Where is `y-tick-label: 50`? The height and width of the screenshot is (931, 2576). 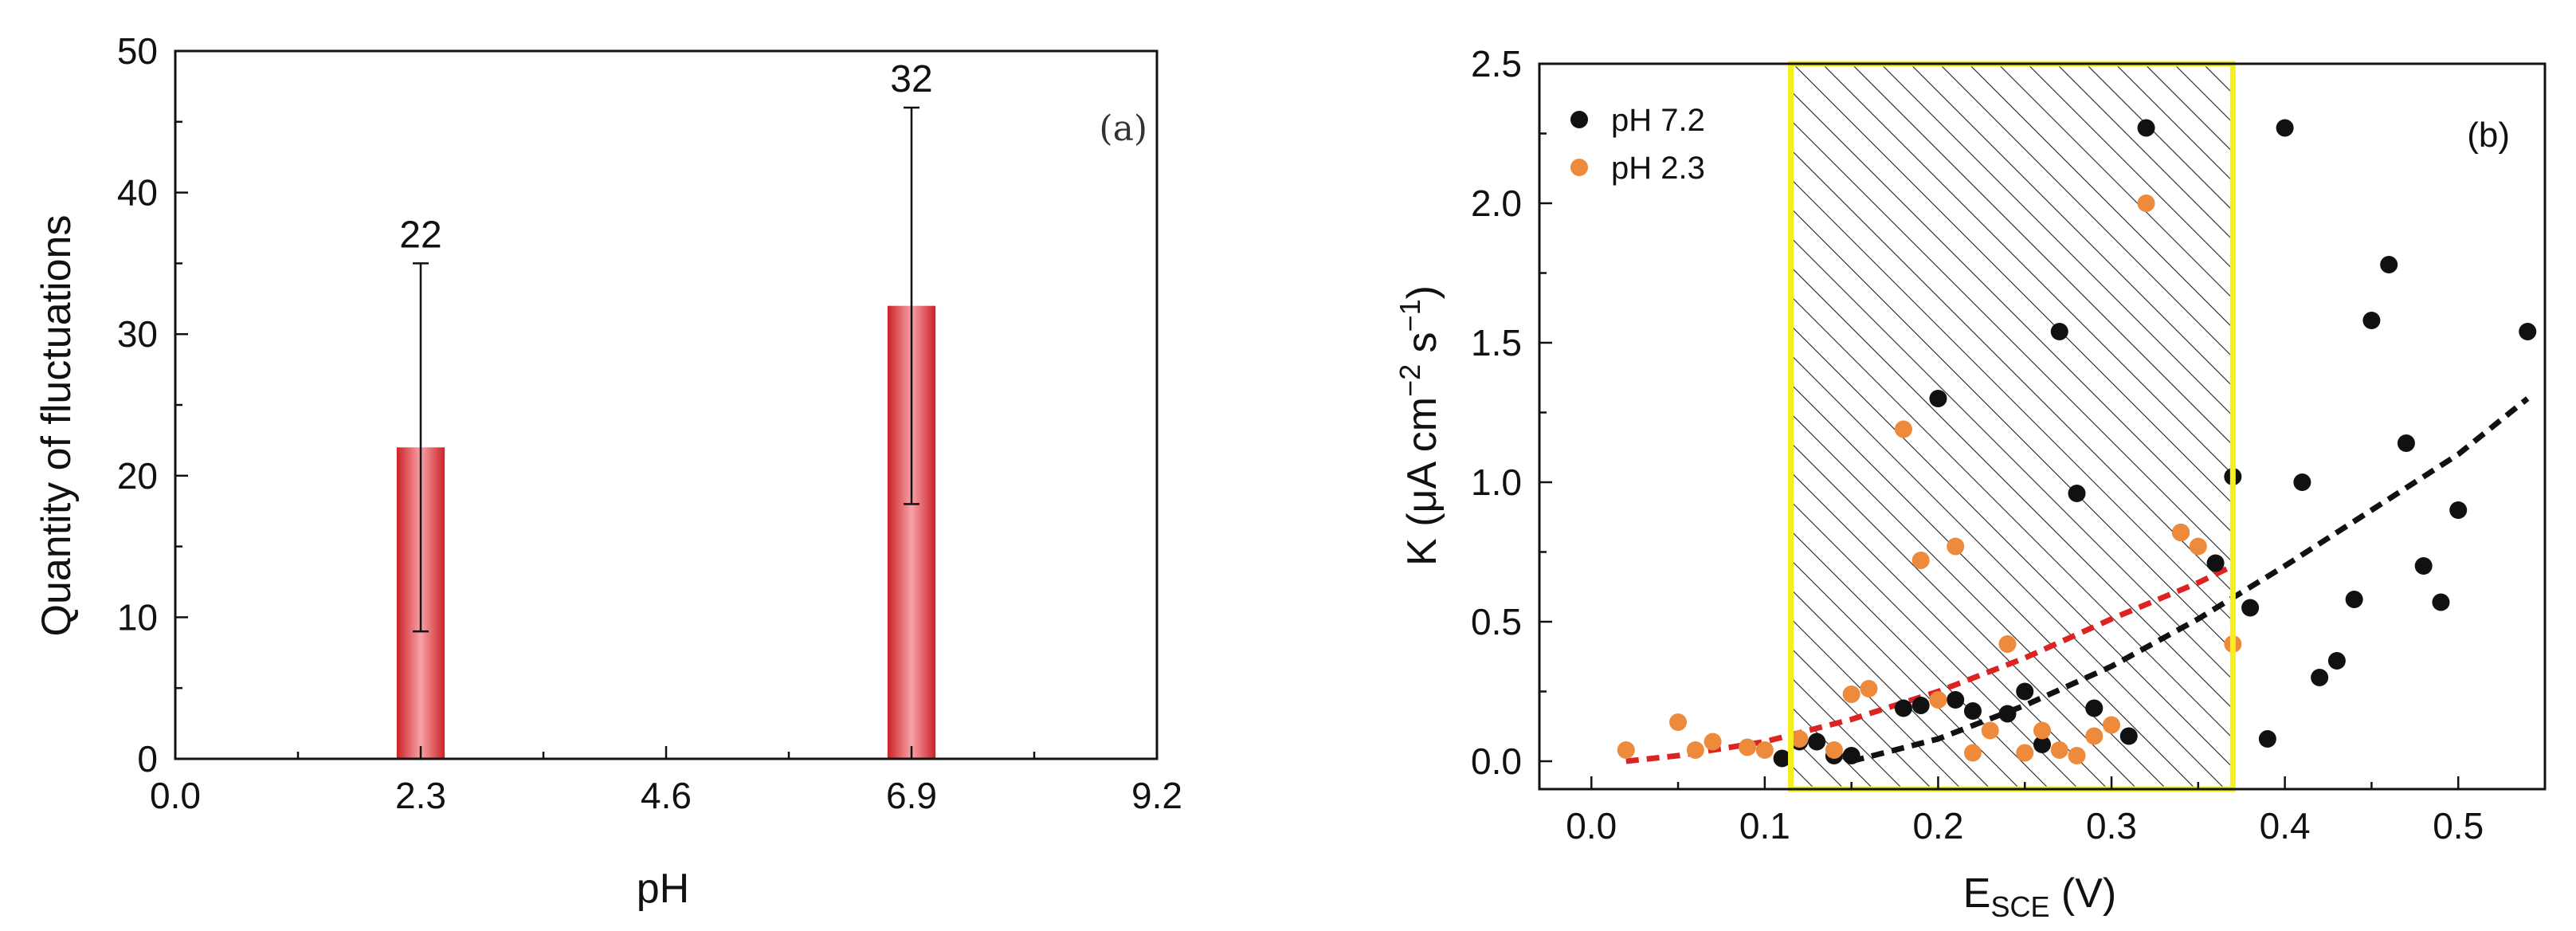
y-tick-label: 50 is located at coordinates (137, 51).